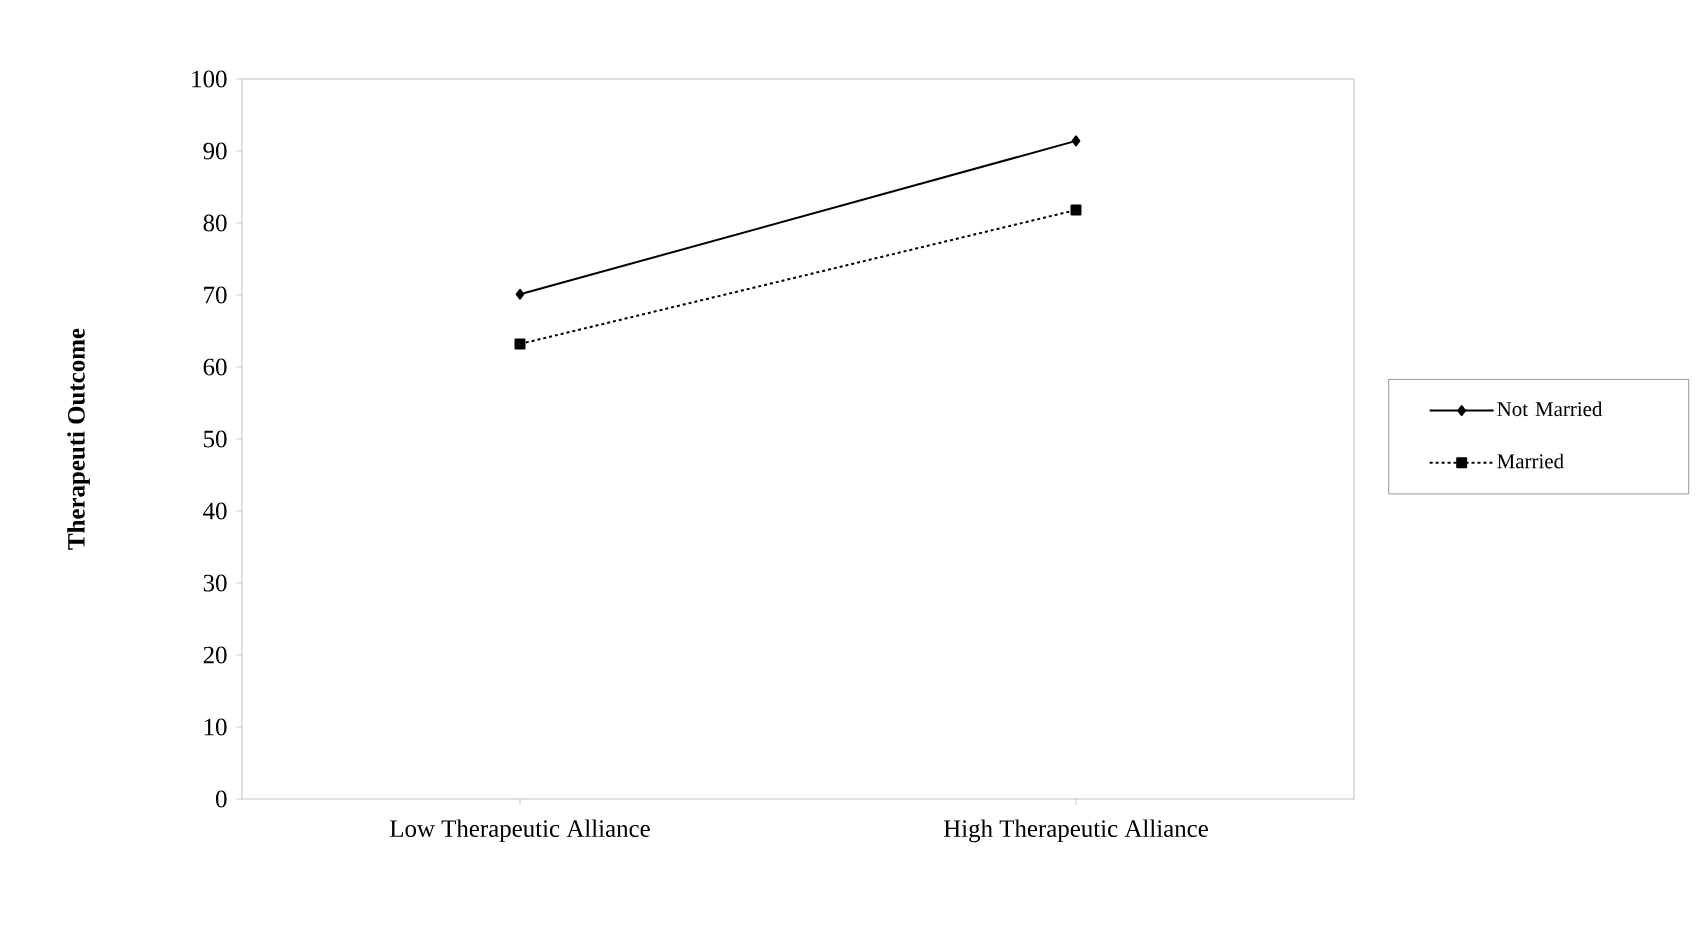 The height and width of the screenshot is (928, 1705). What do you see at coordinates (1530, 461) in the screenshot?
I see `legend-label: Married` at bounding box center [1530, 461].